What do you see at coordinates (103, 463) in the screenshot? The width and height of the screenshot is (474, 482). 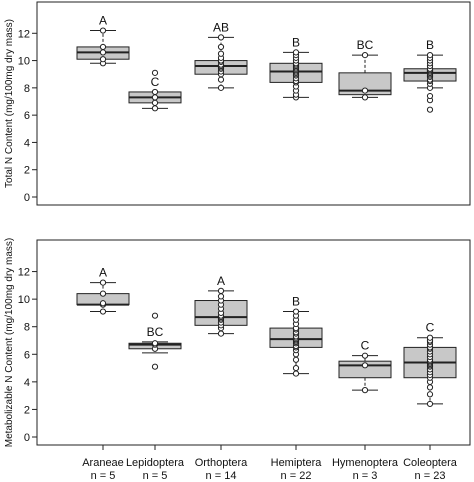 I see `x-category-label: Araneae` at bounding box center [103, 463].